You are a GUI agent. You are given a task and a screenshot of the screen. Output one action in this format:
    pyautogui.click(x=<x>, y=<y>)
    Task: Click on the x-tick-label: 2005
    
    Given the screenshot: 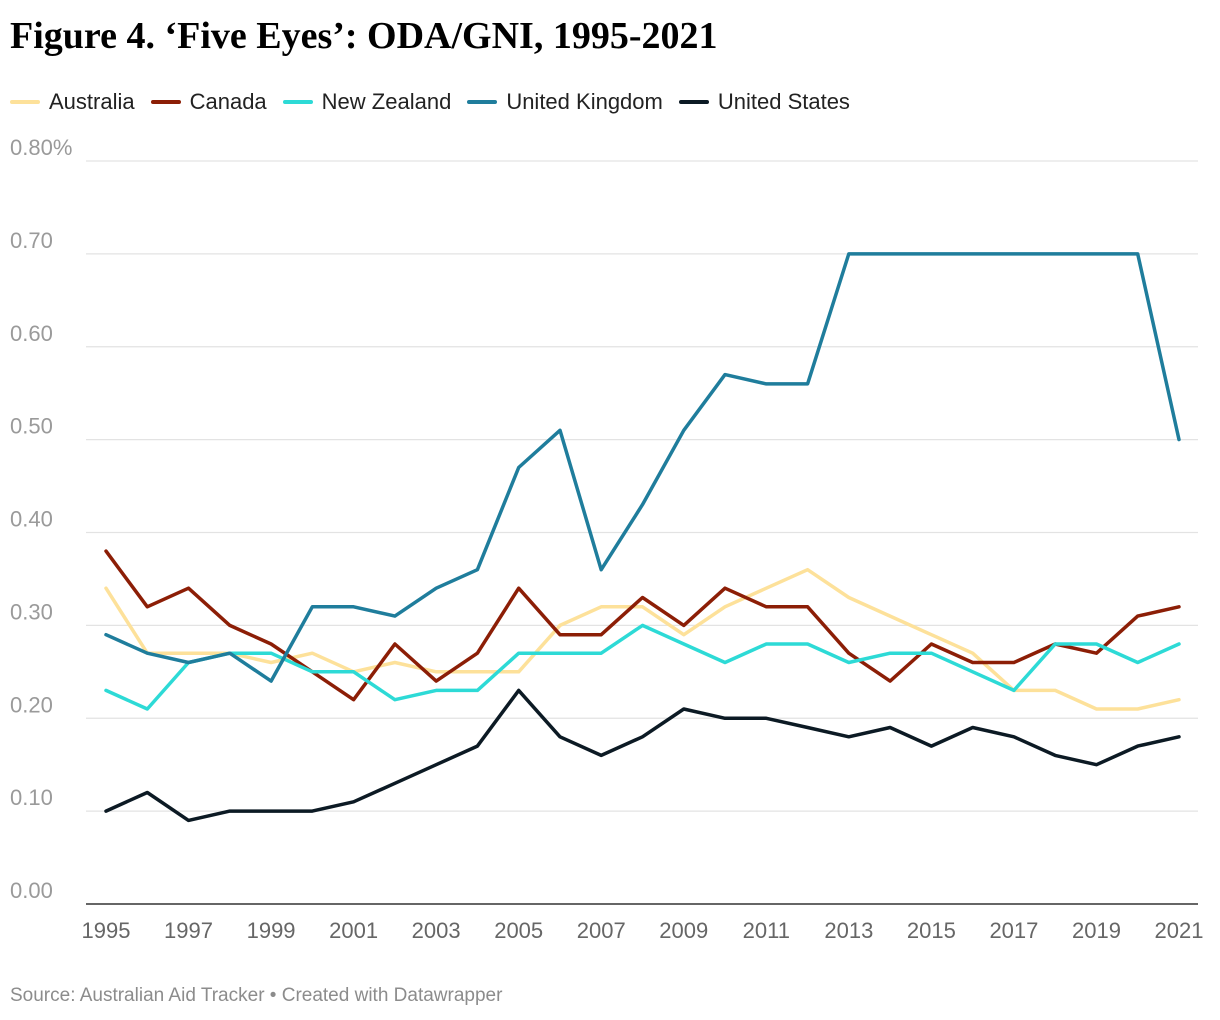 What is the action you would take?
    pyautogui.click(x=518, y=930)
    